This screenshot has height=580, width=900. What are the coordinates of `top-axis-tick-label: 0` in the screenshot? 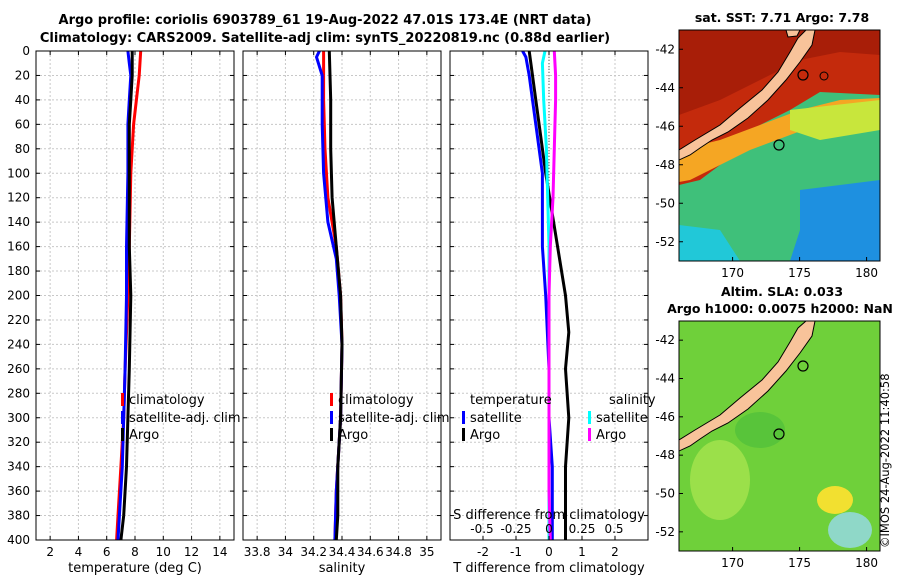 It's located at (549, 529).